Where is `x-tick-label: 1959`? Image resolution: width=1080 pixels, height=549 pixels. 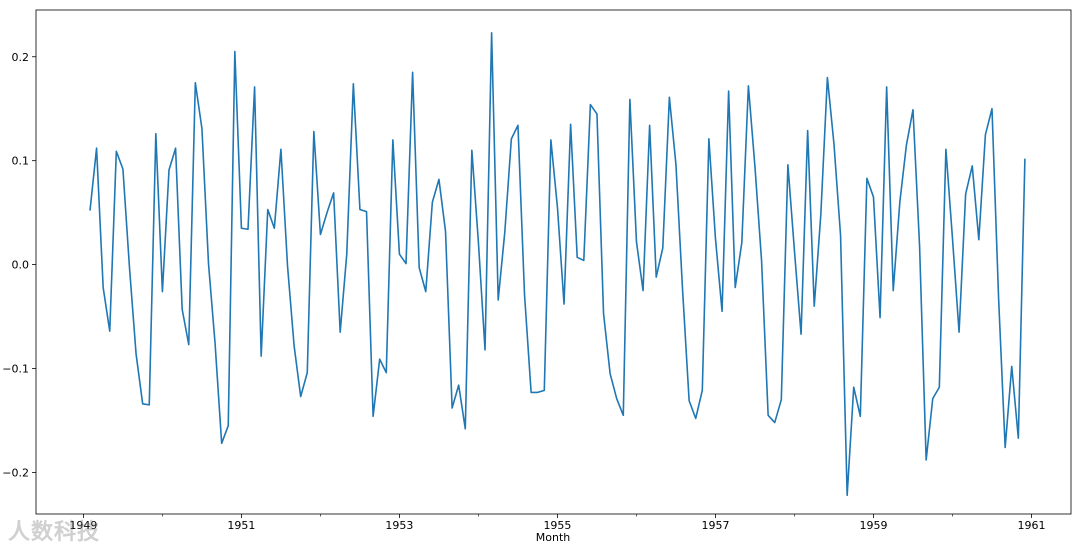
x-tick-label: 1959 is located at coordinates (873, 525).